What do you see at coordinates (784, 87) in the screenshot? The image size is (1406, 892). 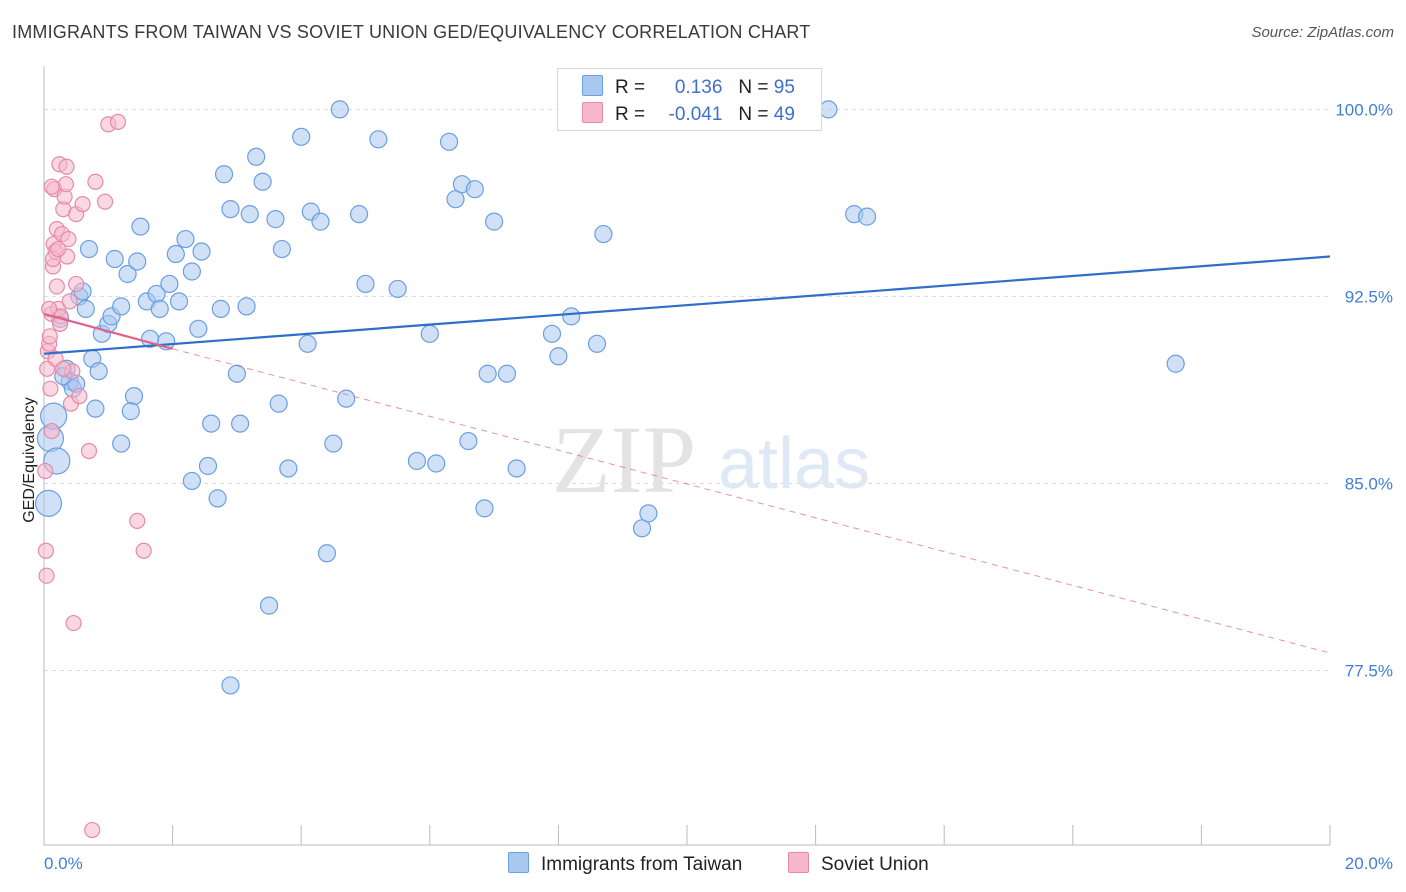 I see `n-value-taiwan: 95` at bounding box center [784, 87].